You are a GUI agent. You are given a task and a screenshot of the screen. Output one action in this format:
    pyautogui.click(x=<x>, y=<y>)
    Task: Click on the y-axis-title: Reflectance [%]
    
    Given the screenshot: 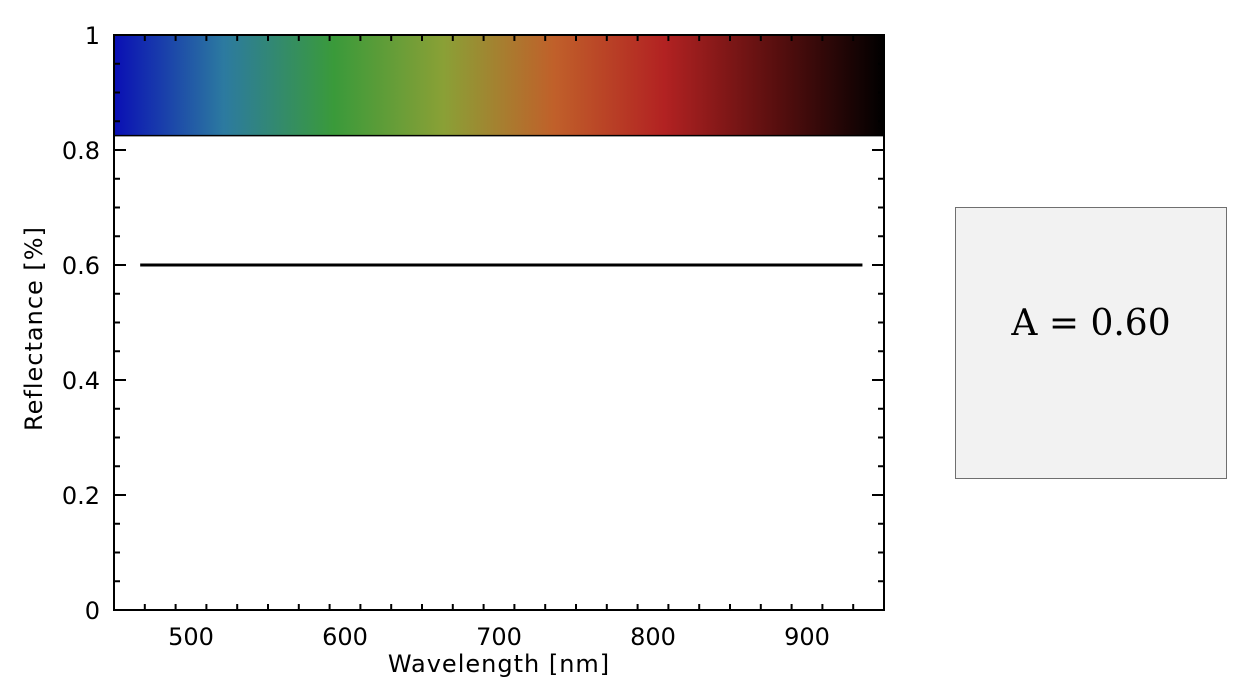 What is the action you would take?
    pyautogui.click(x=34, y=328)
    